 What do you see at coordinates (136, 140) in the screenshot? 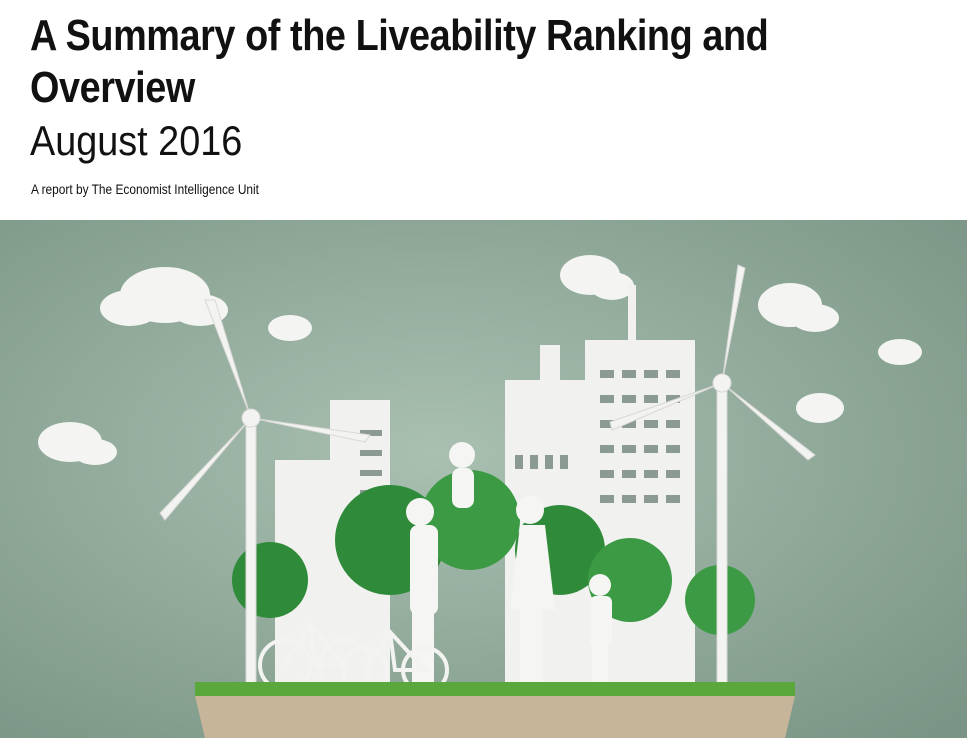
I see `date: August 2016` at bounding box center [136, 140].